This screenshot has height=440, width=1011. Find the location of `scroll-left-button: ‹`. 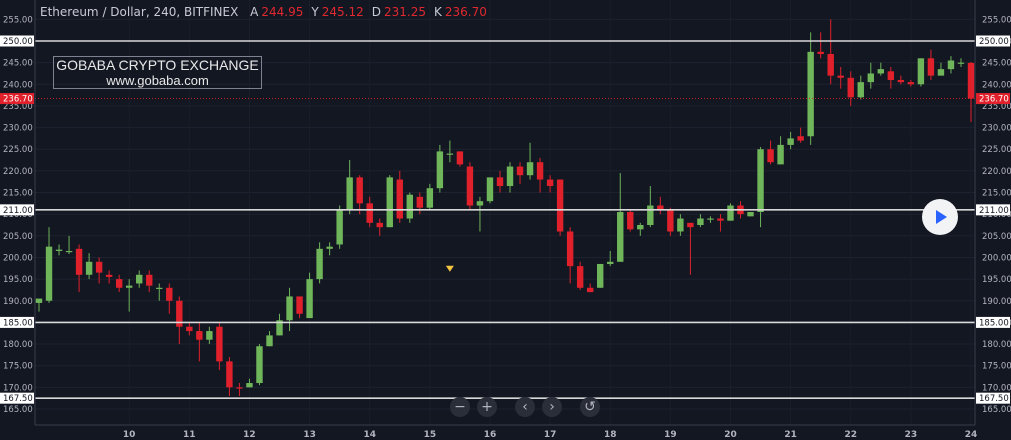

scroll-left-button: ‹ is located at coordinates (525, 407).